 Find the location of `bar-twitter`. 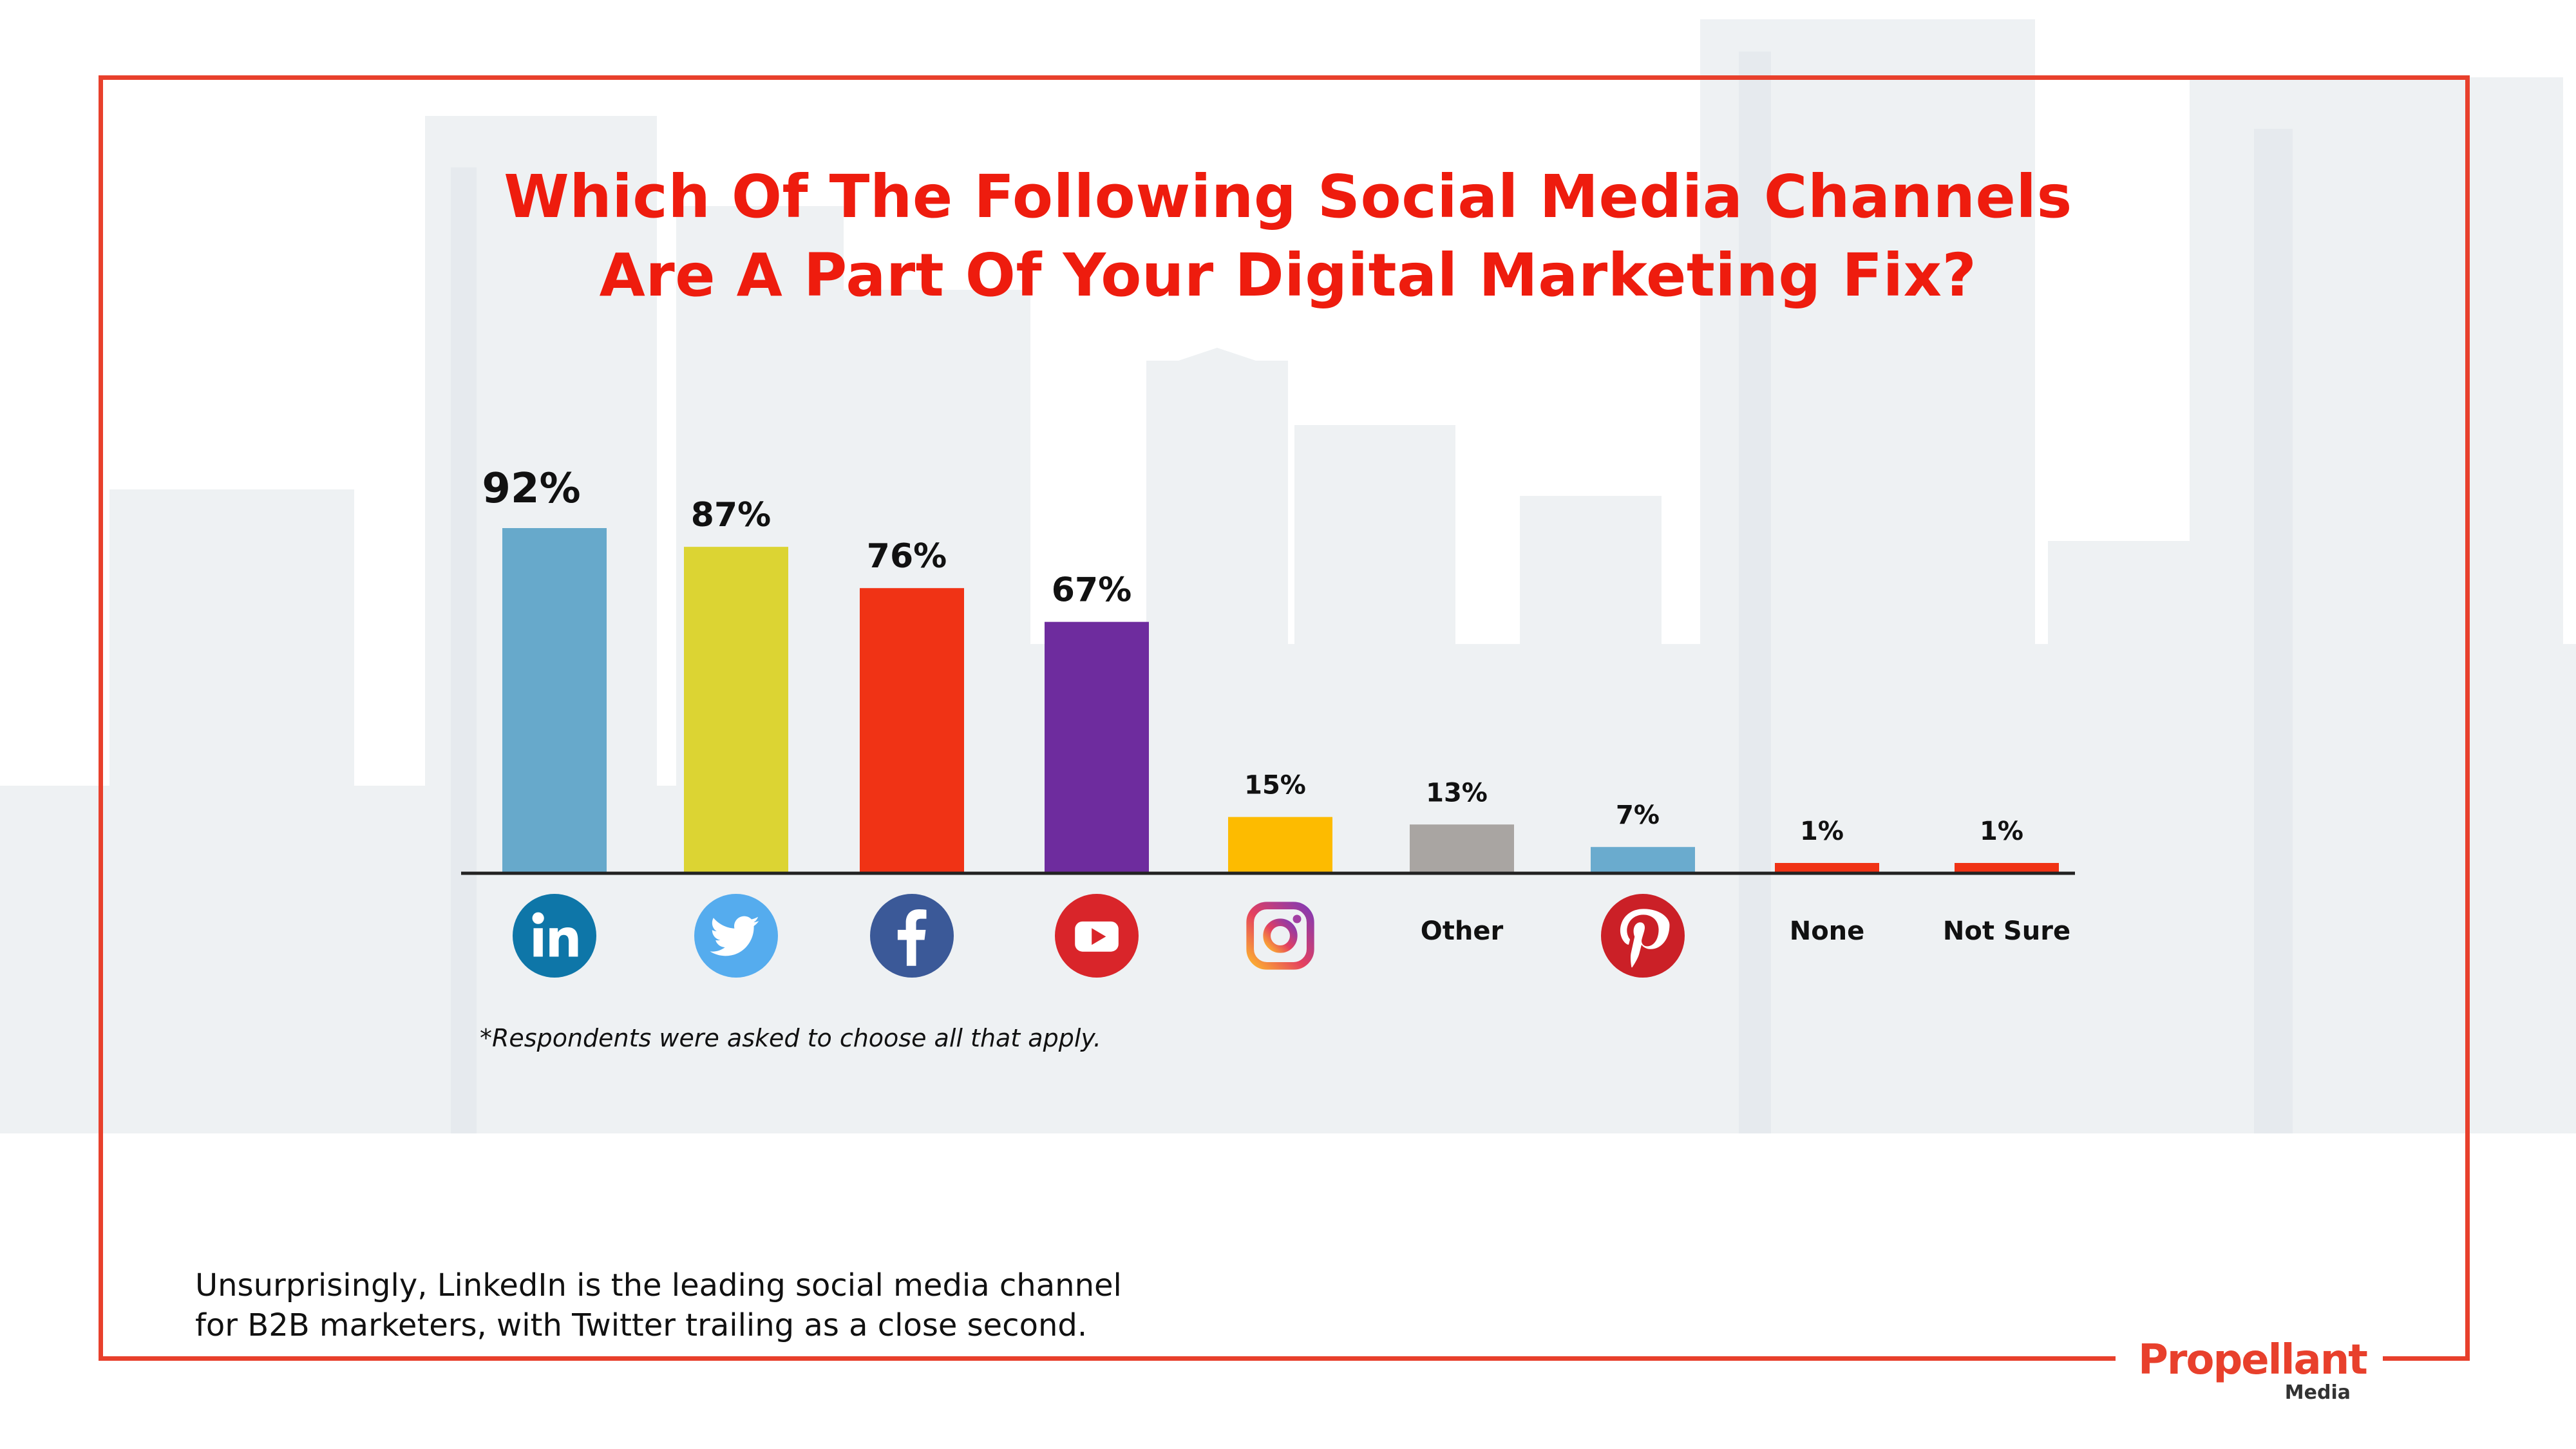

bar-twitter is located at coordinates (736, 710).